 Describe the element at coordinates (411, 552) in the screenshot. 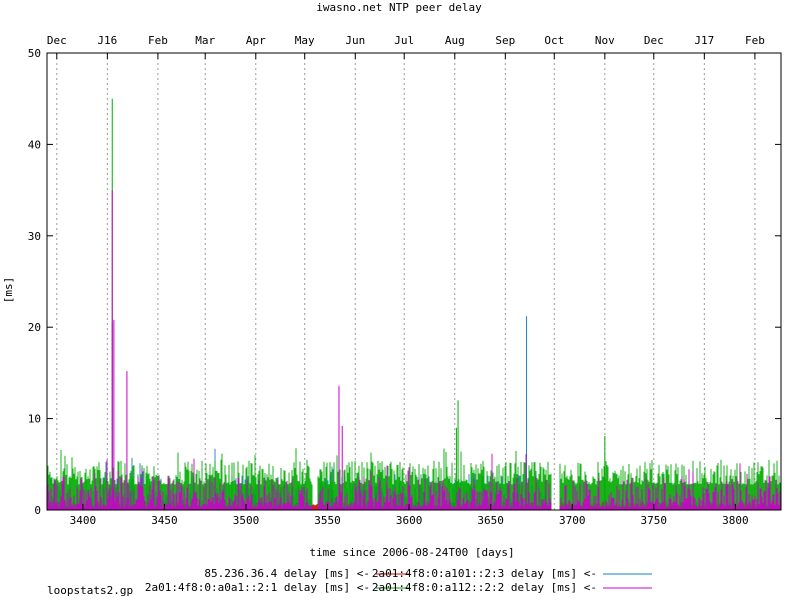

I see `x-axis-label: time since 2006-08-24T00 [days]` at that location.